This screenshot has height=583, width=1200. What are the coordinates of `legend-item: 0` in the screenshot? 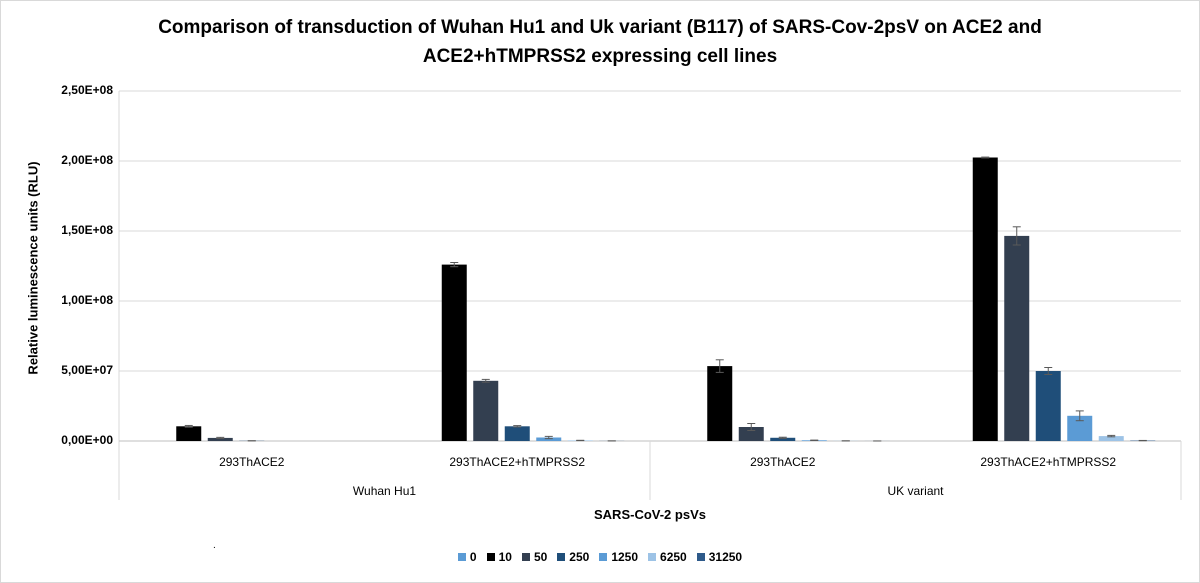 It's located at (467, 557).